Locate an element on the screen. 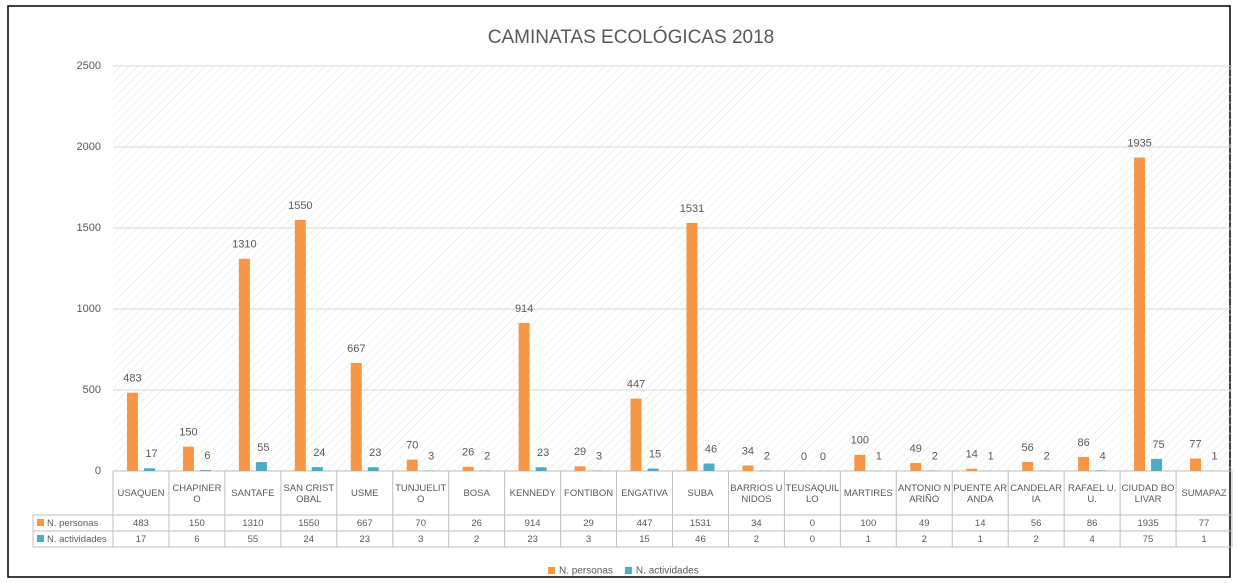  table-value: 914 is located at coordinates (532, 523).